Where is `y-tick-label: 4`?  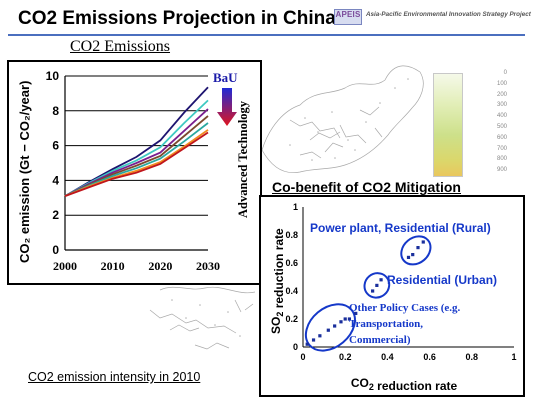
y-tick-label: 4 is located at coordinates (55, 180).